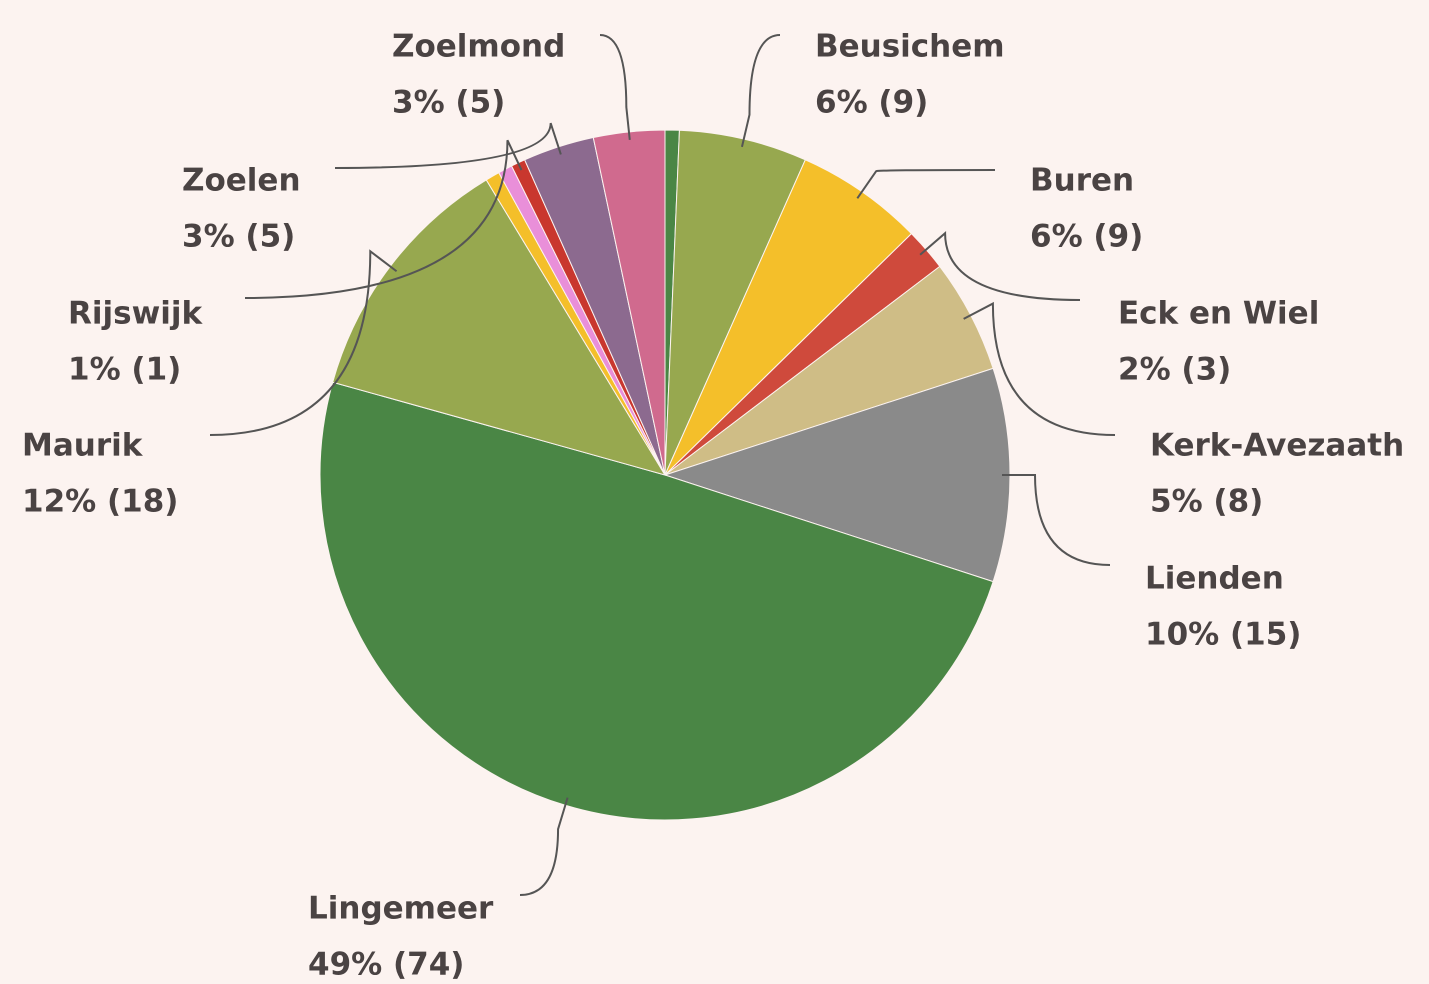  What do you see at coordinates (401, 909) in the screenshot?
I see `slice-label: Lingemeer` at bounding box center [401, 909].